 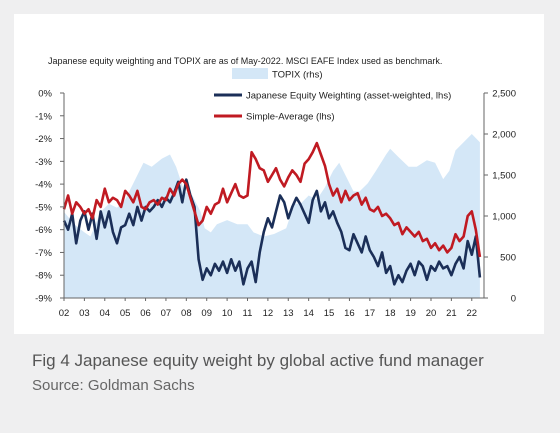 I want to click on x-tick-label: 10, so click(x=227, y=313).